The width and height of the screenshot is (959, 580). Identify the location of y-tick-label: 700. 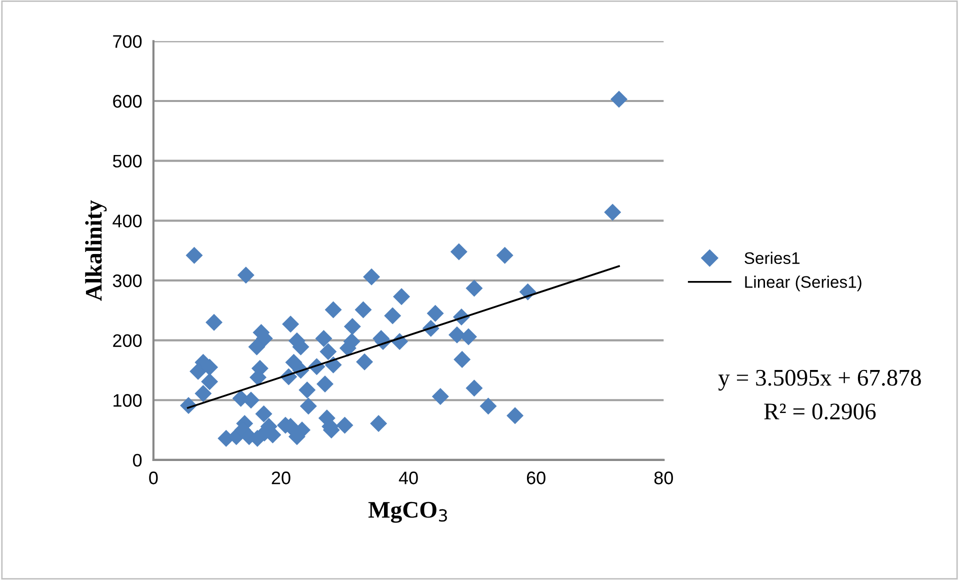
(127, 41).